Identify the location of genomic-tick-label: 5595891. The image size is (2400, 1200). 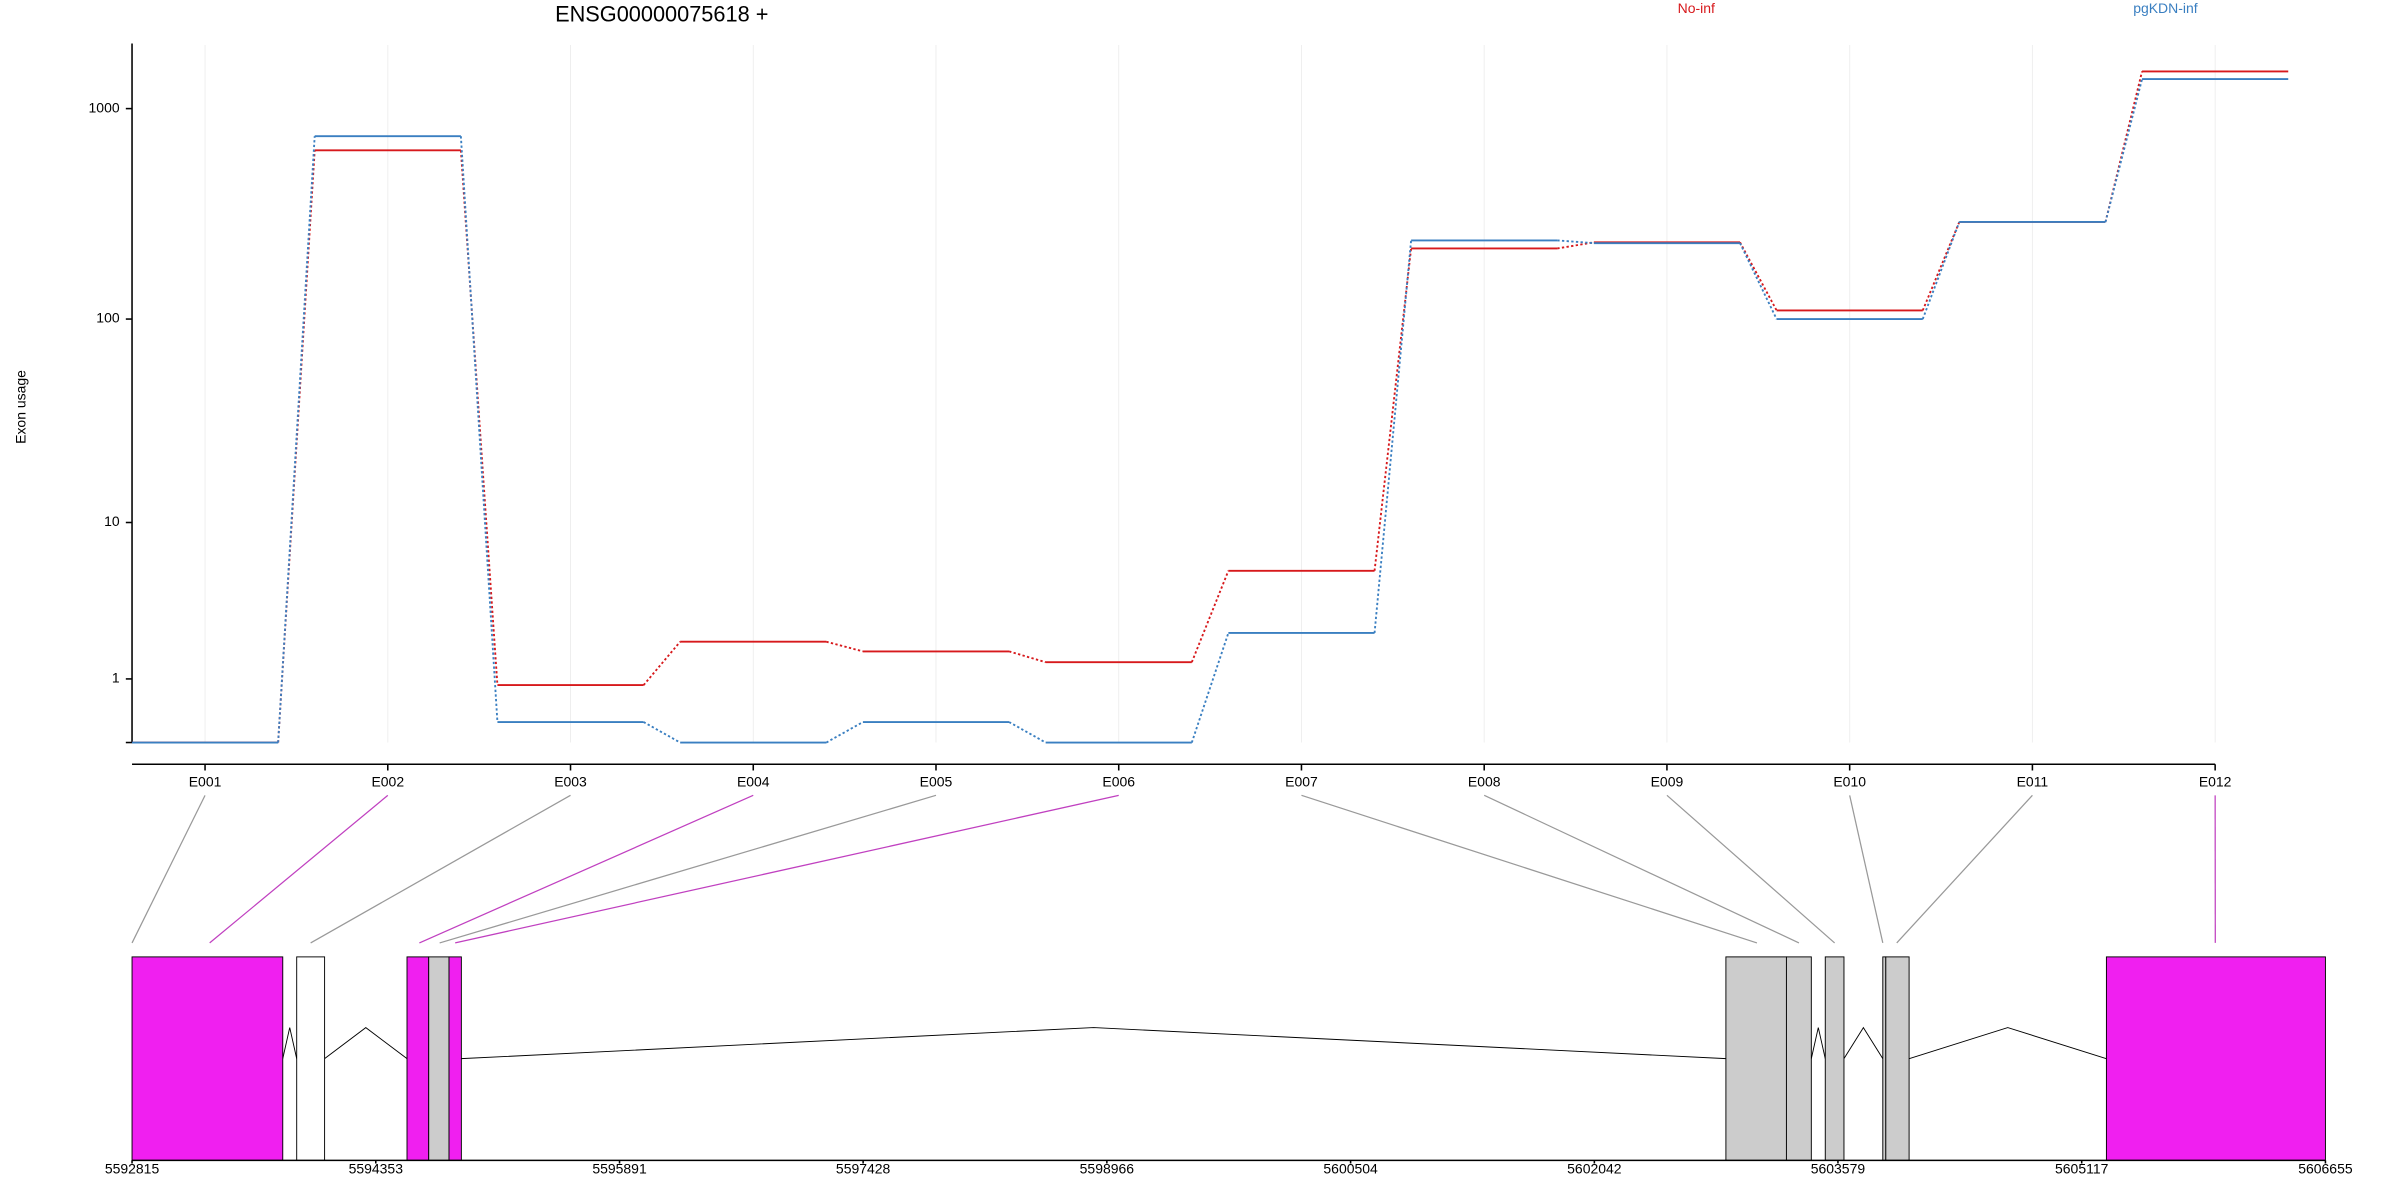
(619, 1168).